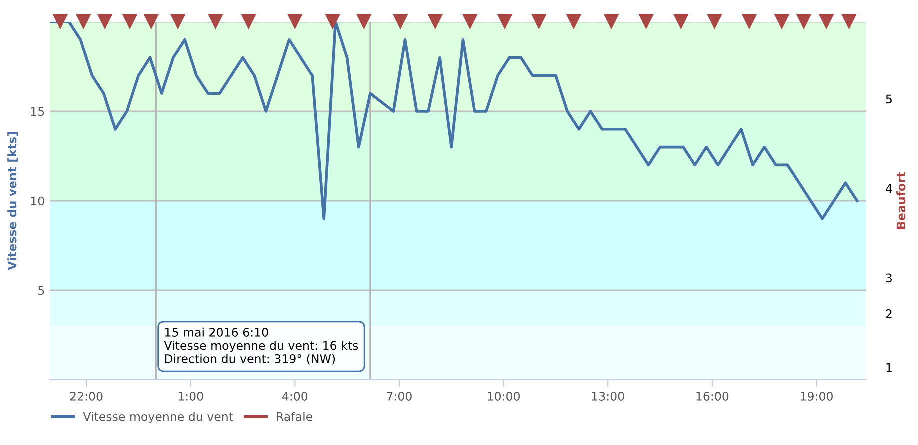  Describe the element at coordinates (158, 418) in the screenshot. I see `legend-label: Vitesse moyenne du vent` at that location.